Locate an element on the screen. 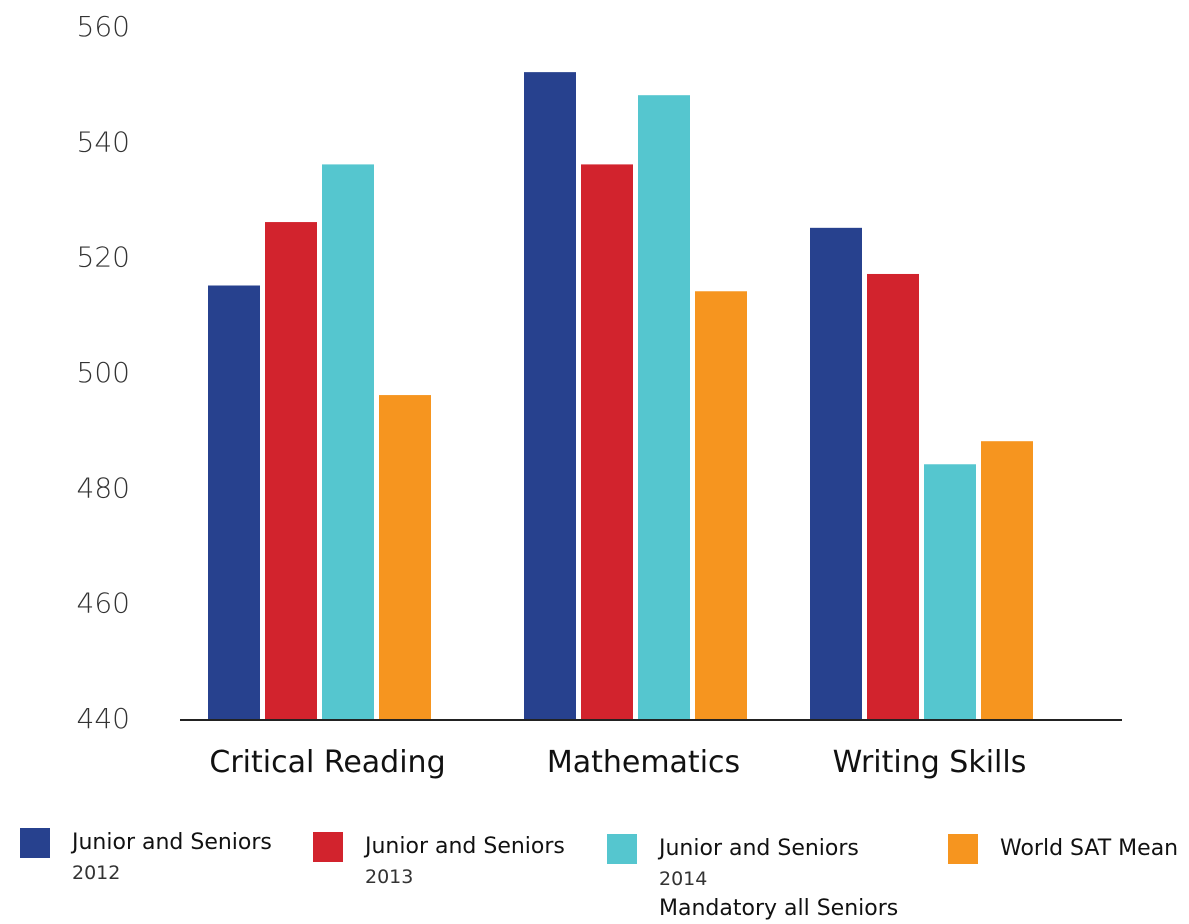 Image resolution: width=1189 pixels, height=924 pixels. x-category-label: Writing Skills is located at coordinates (930, 762).